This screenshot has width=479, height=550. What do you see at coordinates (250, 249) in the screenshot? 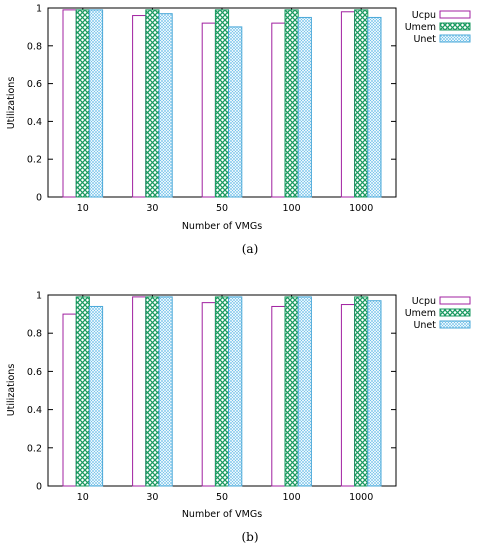
I see `figure-caption: (a)` at bounding box center [250, 249].